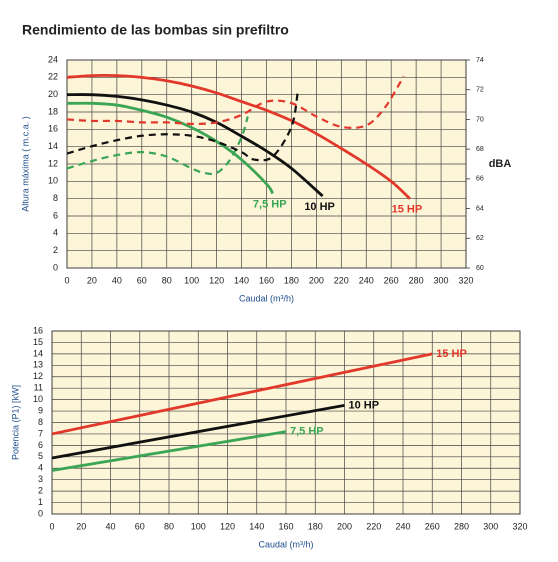 The image size is (558, 562). What do you see at coordinates (480, 60) in the screenshot?
I see `y2-tick-label: 74` at bounding box center [480, 60].